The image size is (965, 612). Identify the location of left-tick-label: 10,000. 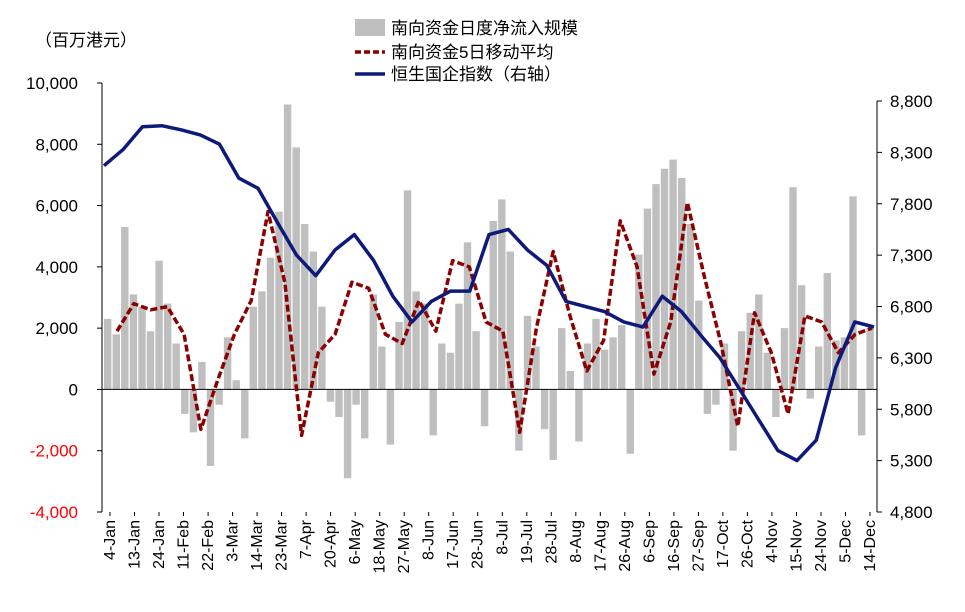
(52, 83).